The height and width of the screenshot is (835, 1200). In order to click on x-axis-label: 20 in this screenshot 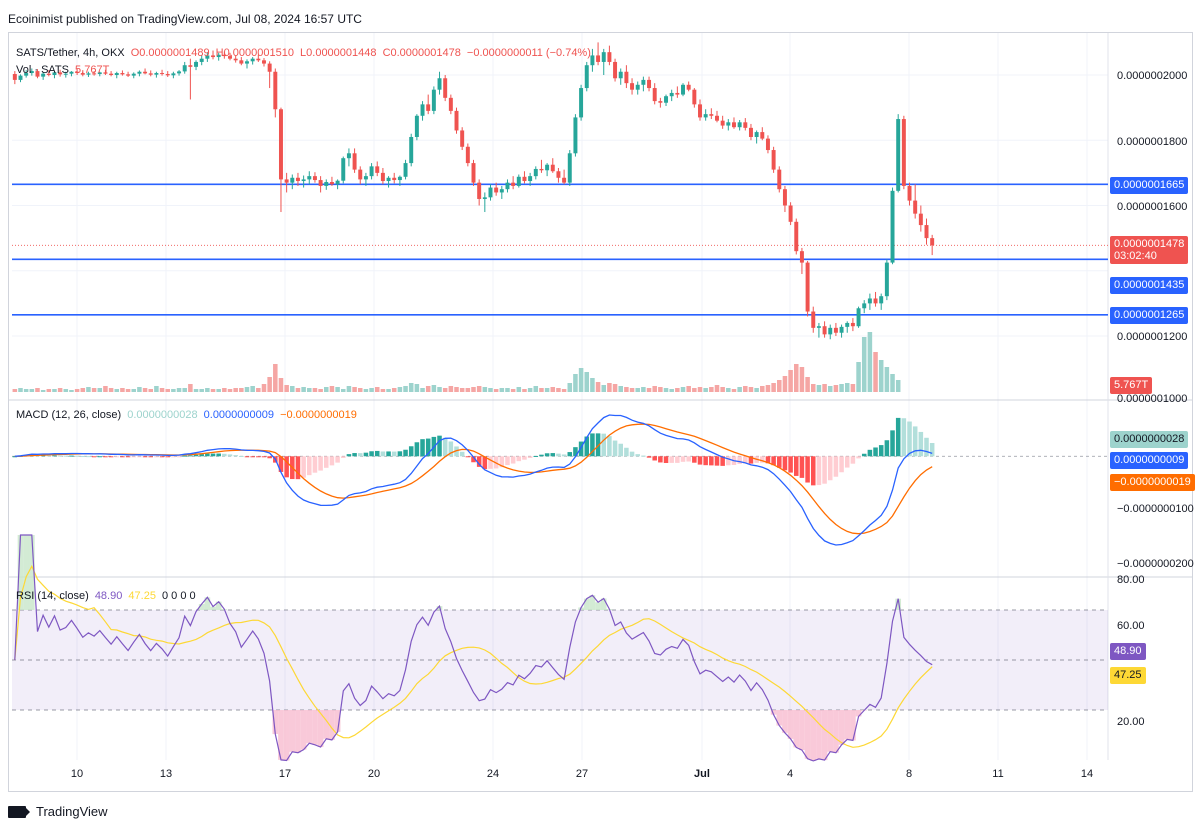, I will do `click(374, 774)`.